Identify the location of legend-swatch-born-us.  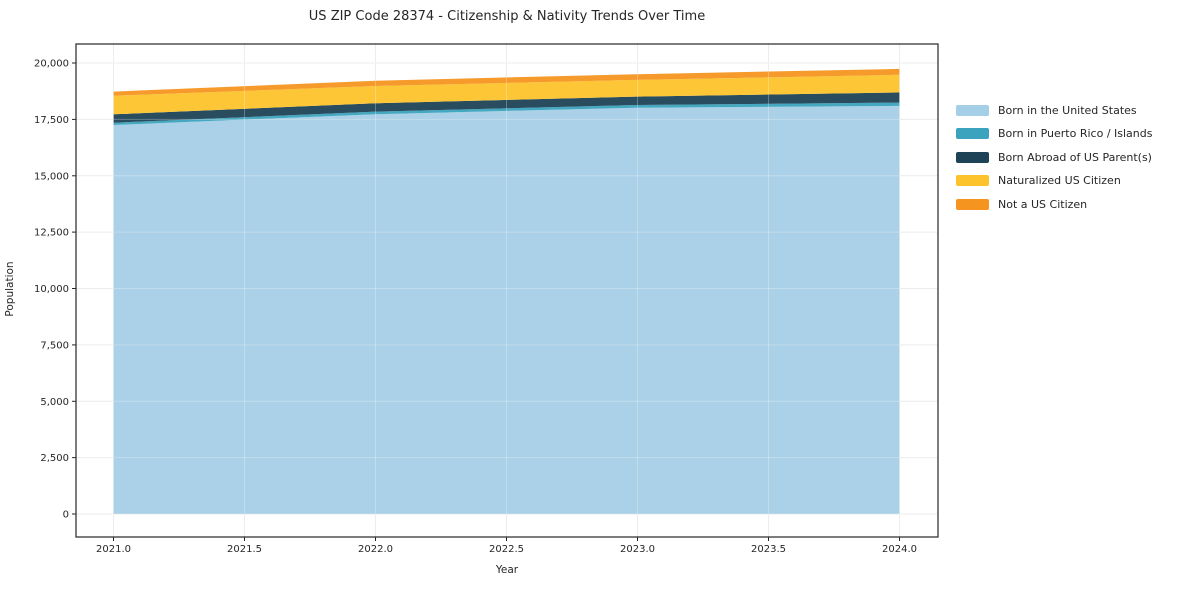
(972, 110).